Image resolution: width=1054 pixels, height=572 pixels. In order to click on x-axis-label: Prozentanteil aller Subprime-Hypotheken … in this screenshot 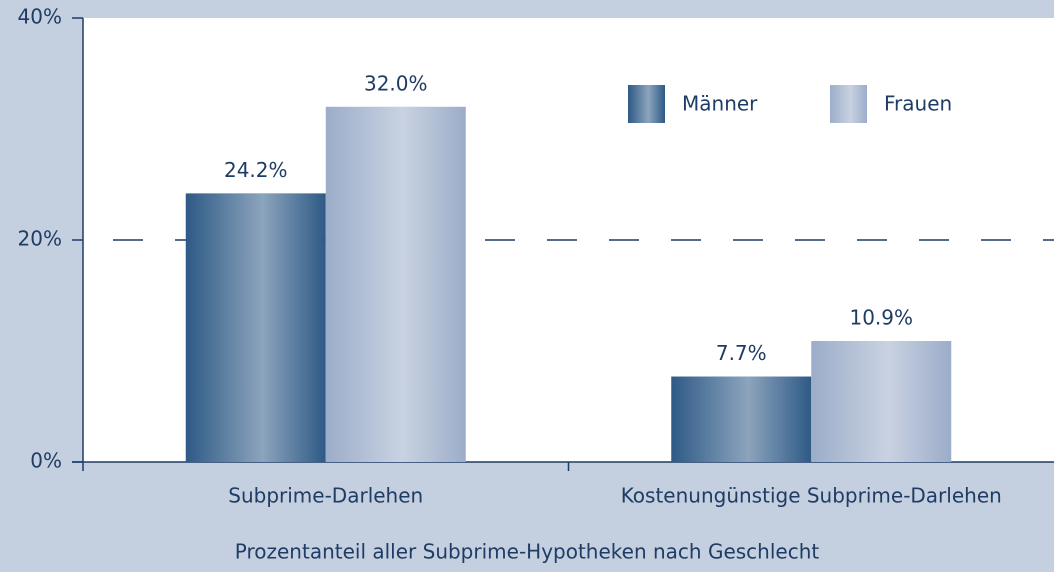, I will do `click(527, 552)`.